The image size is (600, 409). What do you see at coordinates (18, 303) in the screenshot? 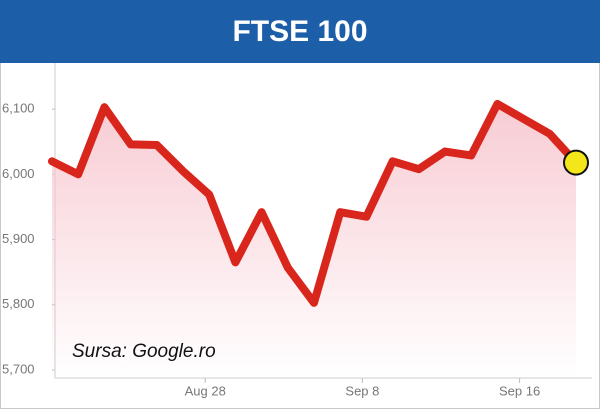
I see `y-tick-label: 5,800` at bounding box center [18, 303].